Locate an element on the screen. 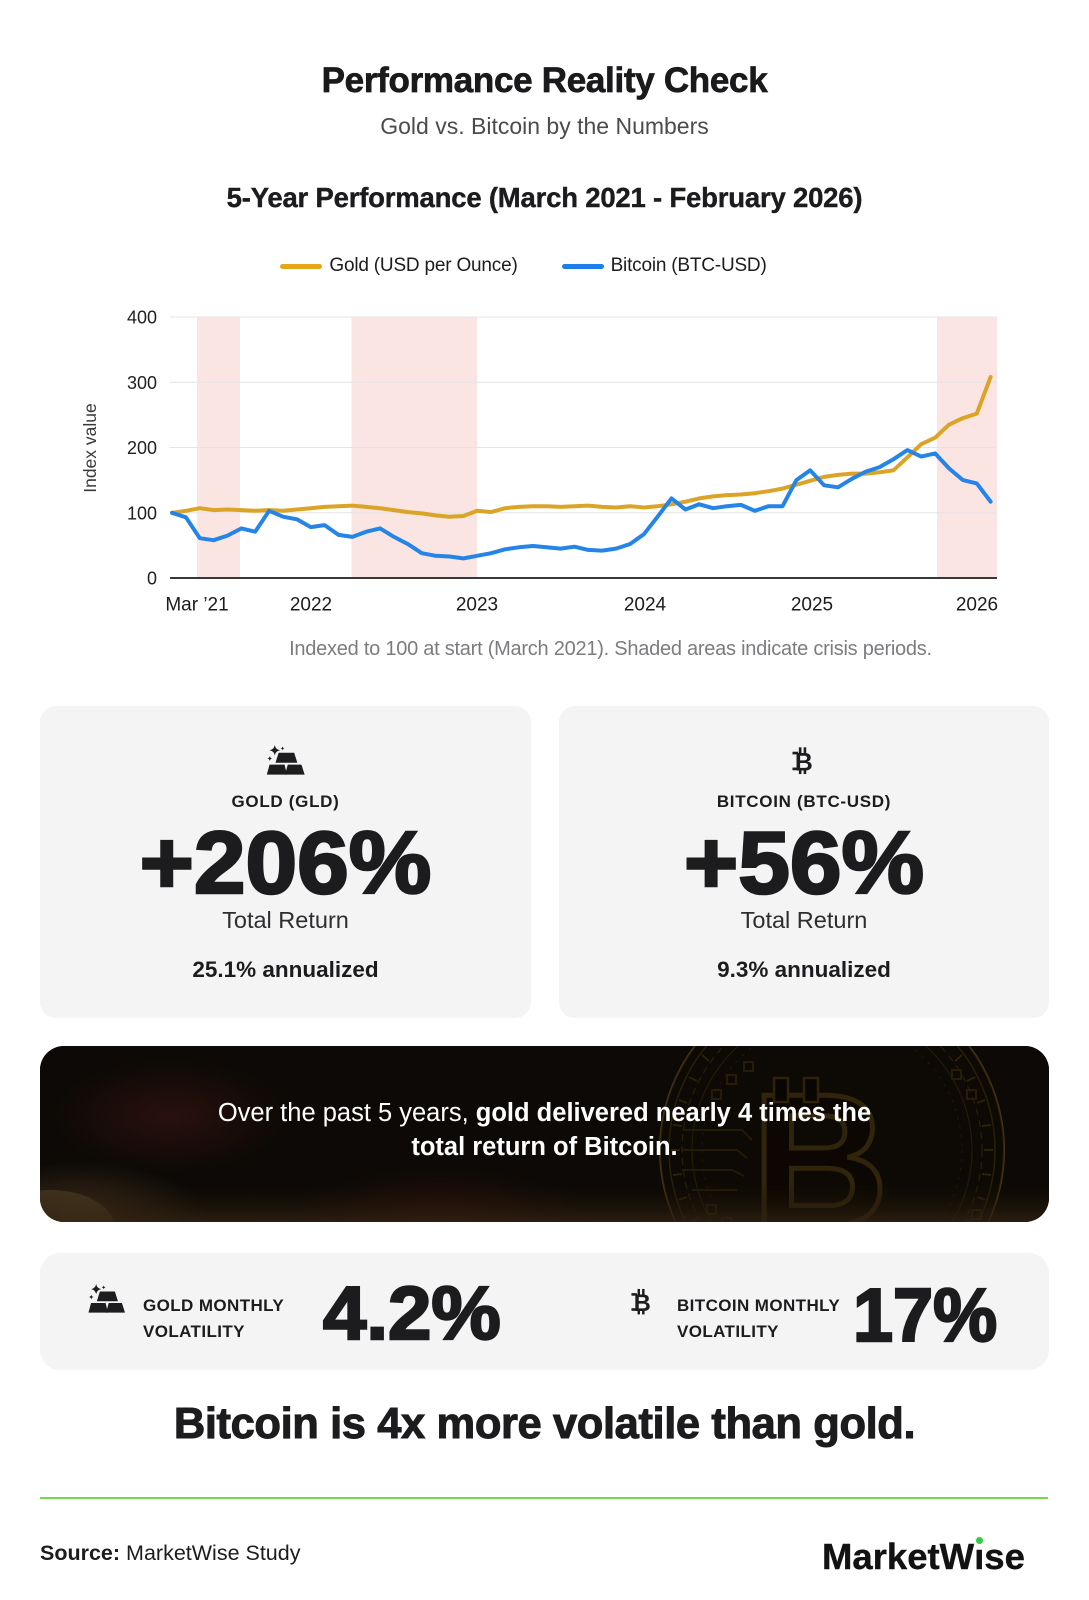 The width and height of the screenshot is (1089, 1600). svg-text: 400 is located at coordinates (142, 318).